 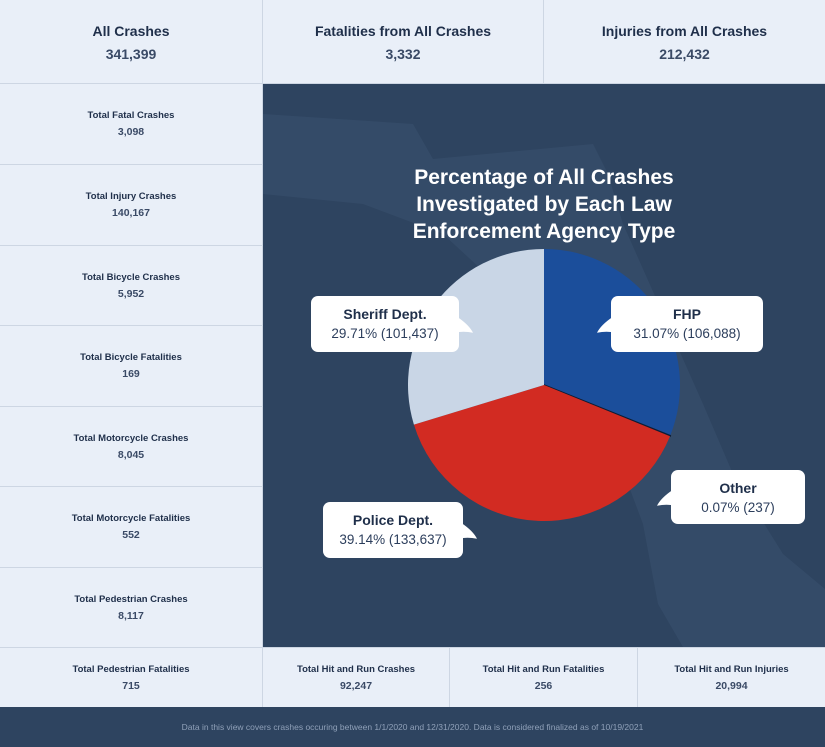 I want to click on callout-sheriff-dept: Sheriff Dept. 29.71% (101,437), so click(x=392, y=324).